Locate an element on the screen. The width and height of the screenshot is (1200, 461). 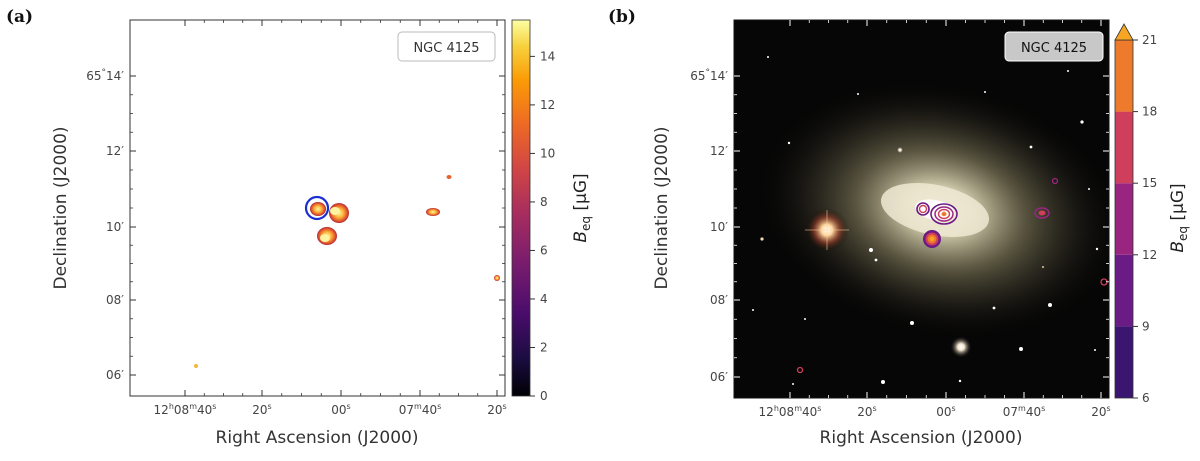
panel-a-sources is located at coordinates (347, 271).